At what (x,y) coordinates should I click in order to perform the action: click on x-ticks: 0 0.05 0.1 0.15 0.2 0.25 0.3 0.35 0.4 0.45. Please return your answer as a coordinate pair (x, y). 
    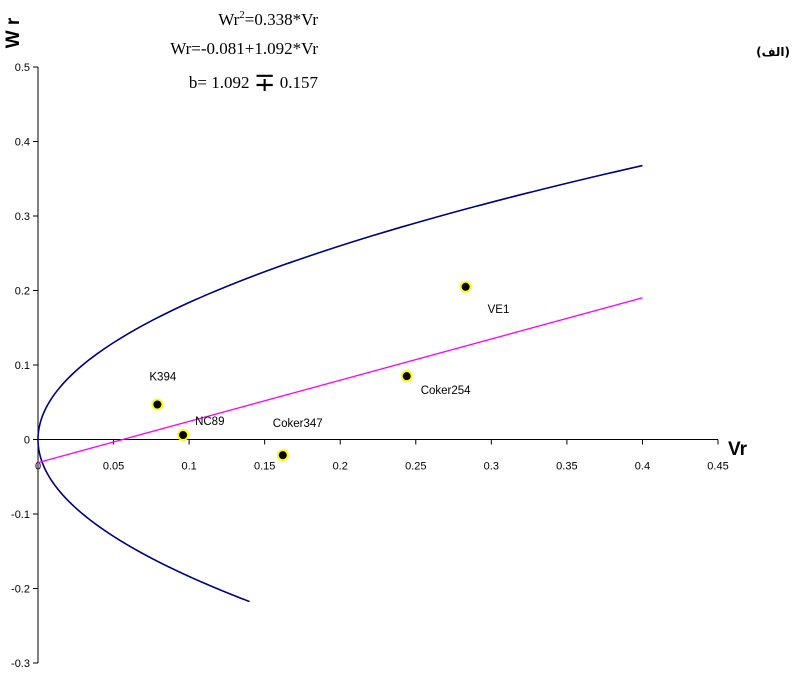
    Looking at the image, I should click on (382, 456).